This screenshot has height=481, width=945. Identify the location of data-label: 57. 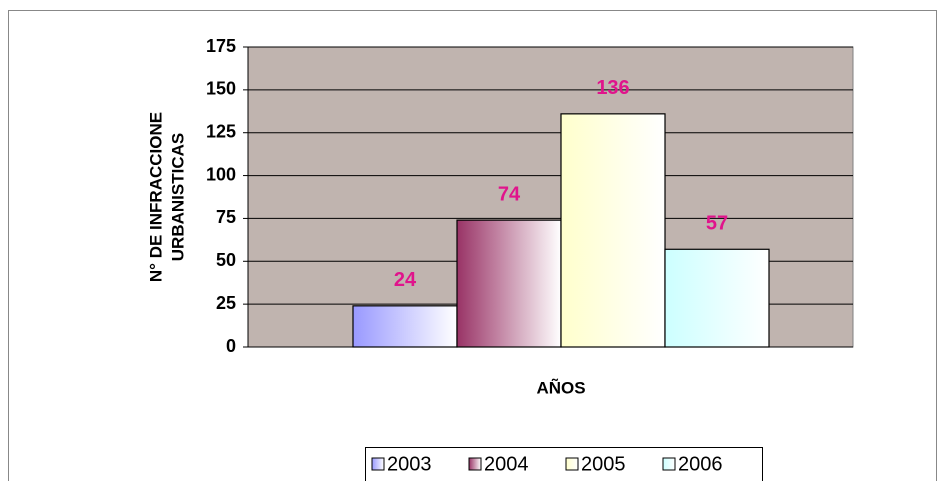
(717, 224).